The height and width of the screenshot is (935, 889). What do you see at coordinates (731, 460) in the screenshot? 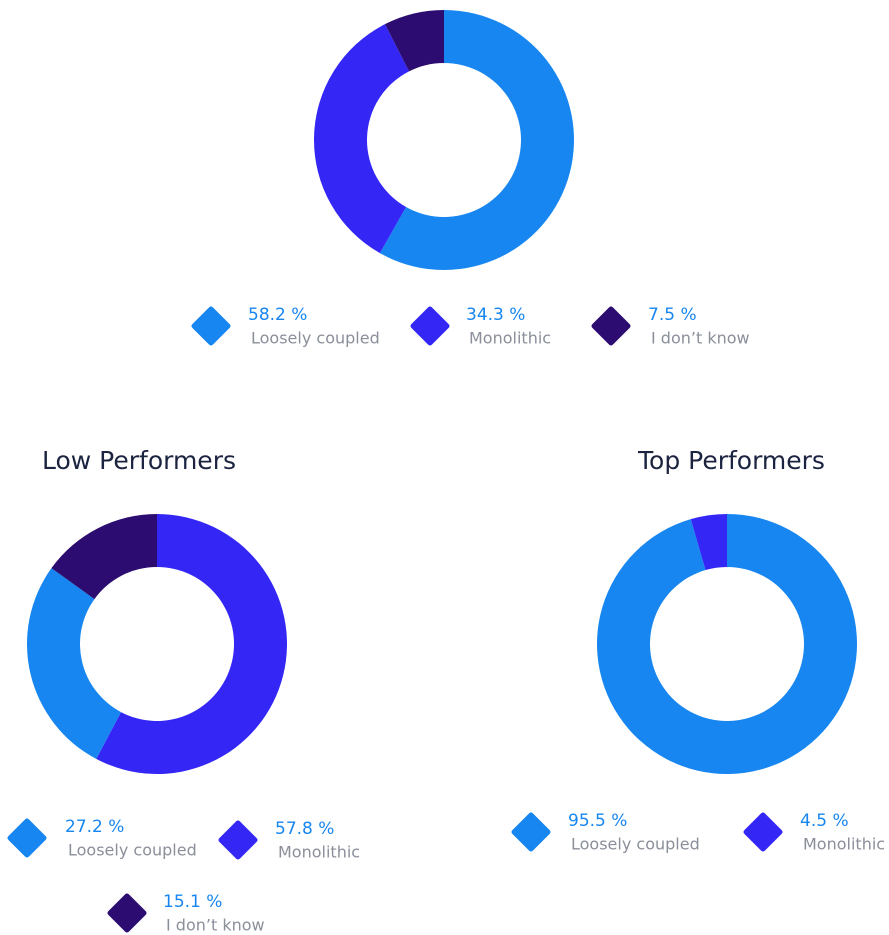
I see `chart-title: Top Performers` at bounding box center [731, 460].